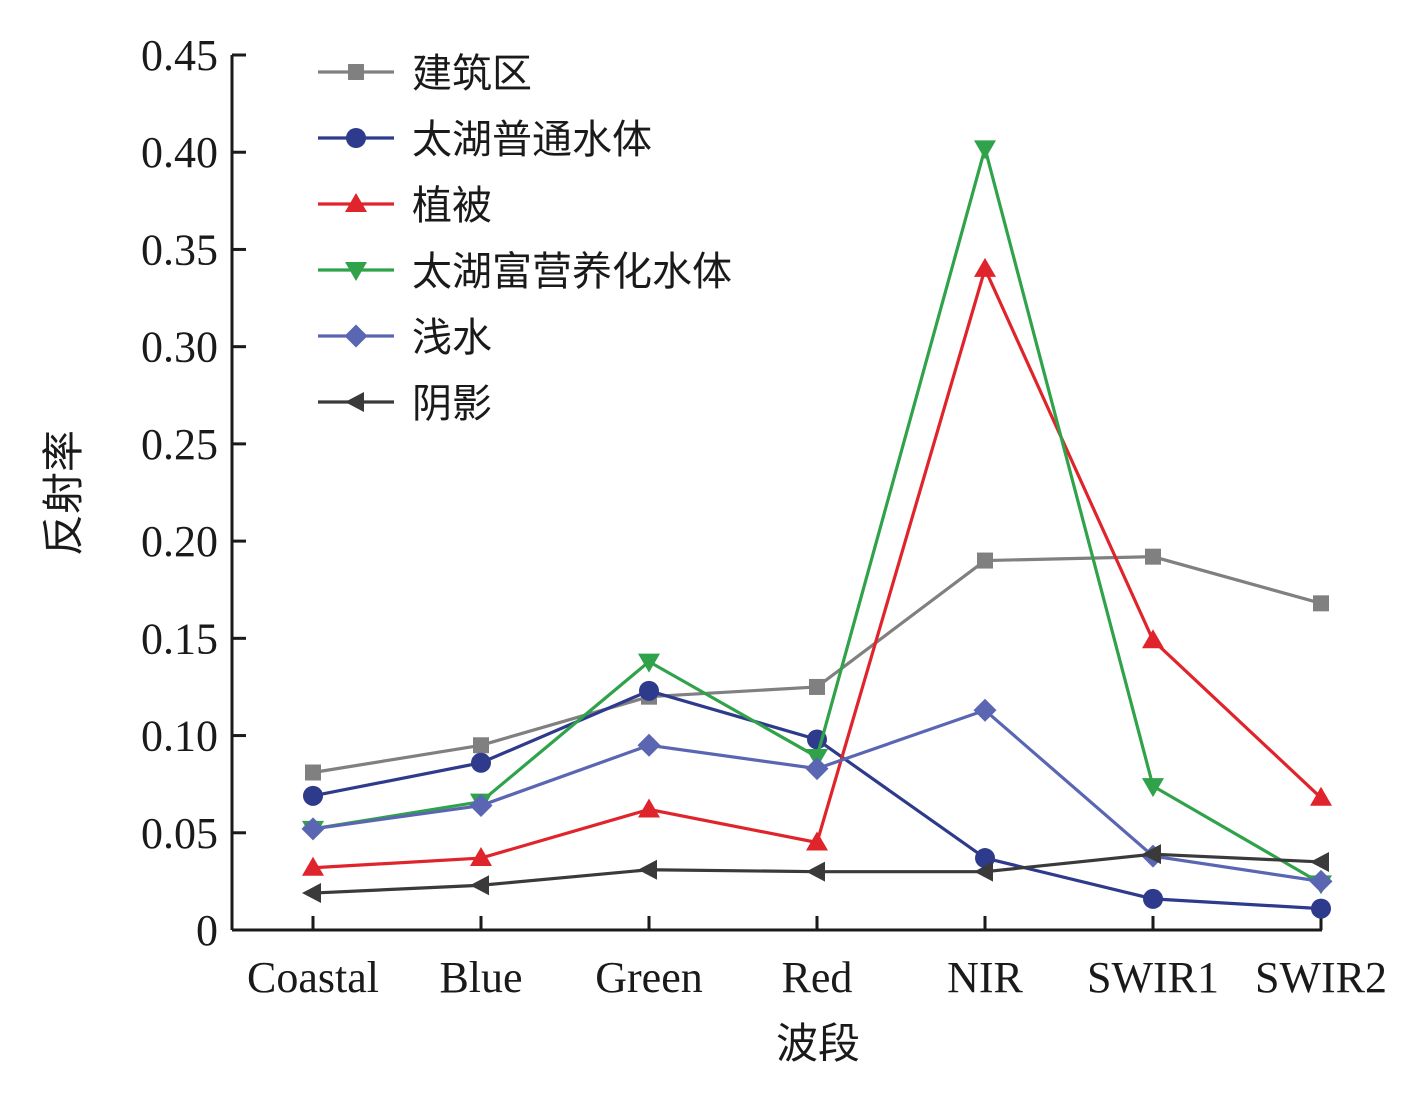 Image resolution: width=1426 pixels, height=1097 pixels. What do you see at coordinates (405, 338) in the screenshot?
I see `legend-item: 浅水` at bounding box center [405, 338].